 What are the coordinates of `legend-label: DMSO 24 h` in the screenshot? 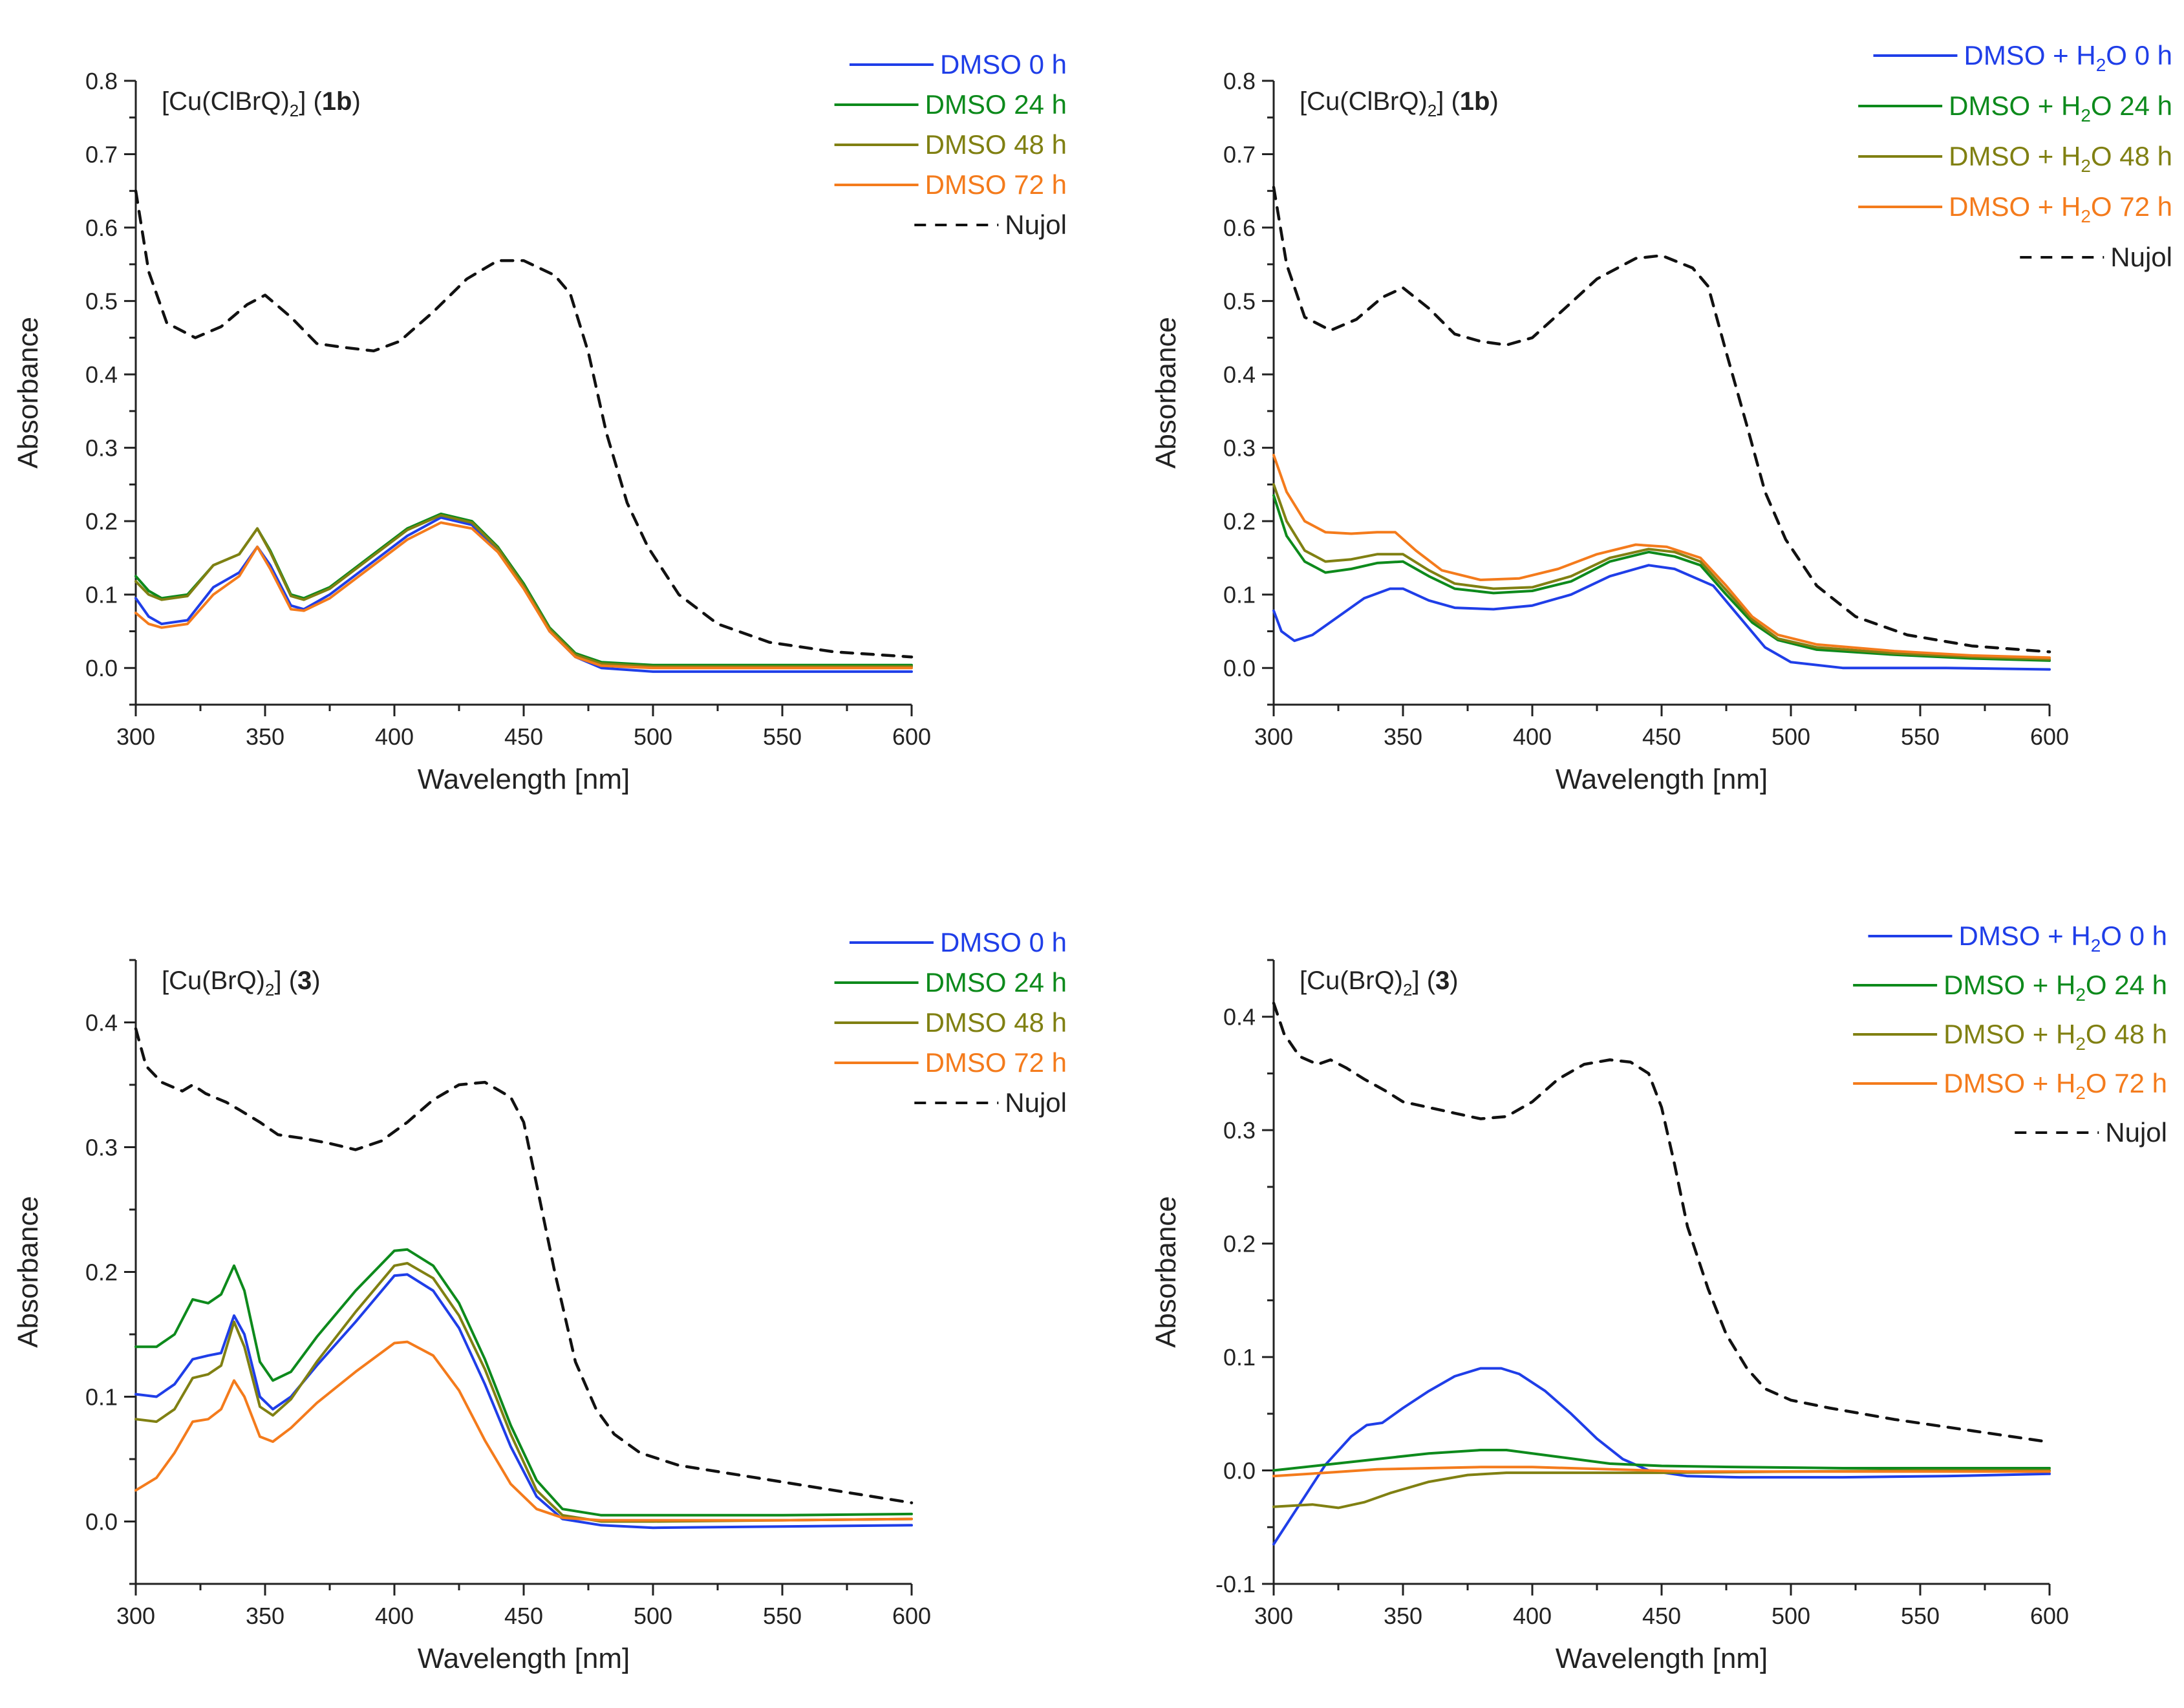 It's located at (996, 982).